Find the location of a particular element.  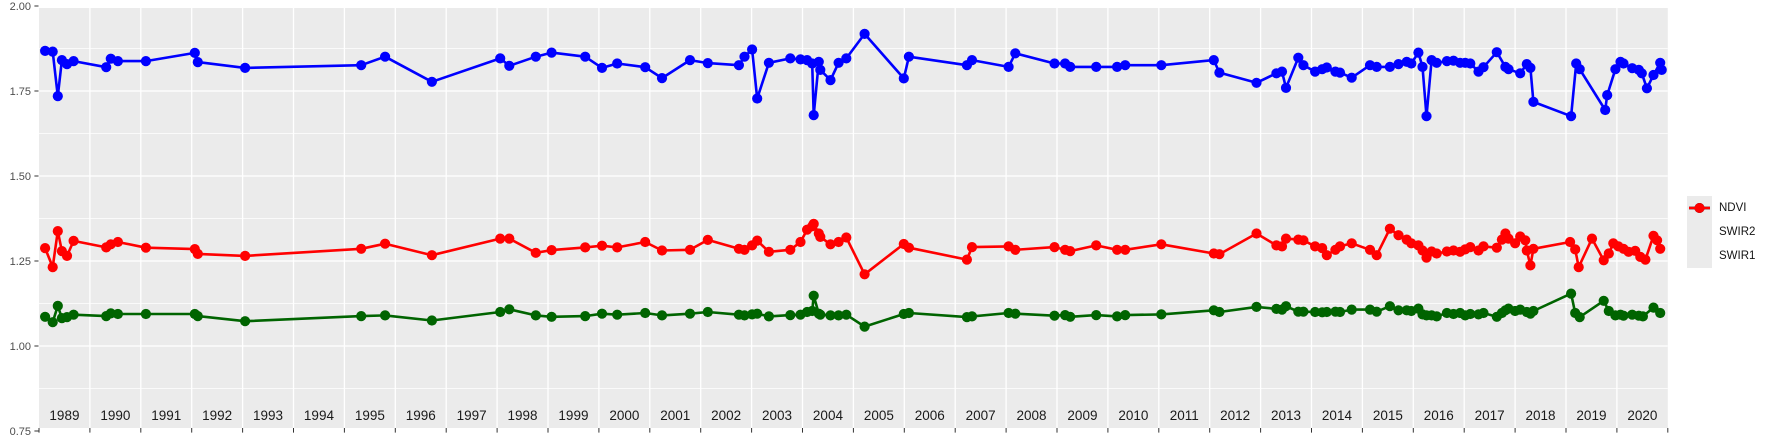

svg-text: 2002 is located at coordinates (726, 415).